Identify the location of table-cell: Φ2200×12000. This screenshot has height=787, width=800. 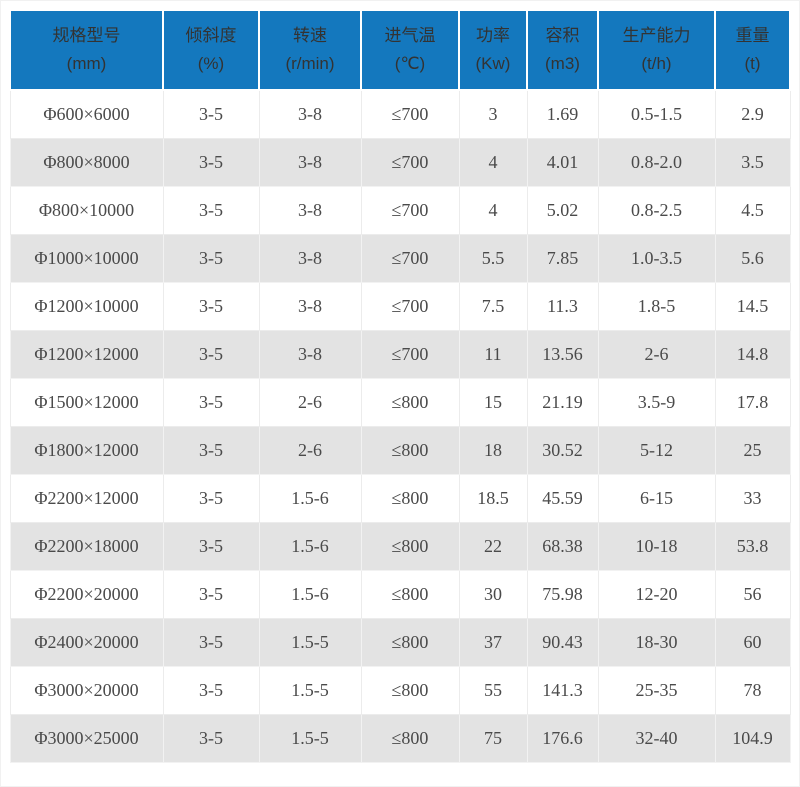
(86, 498).